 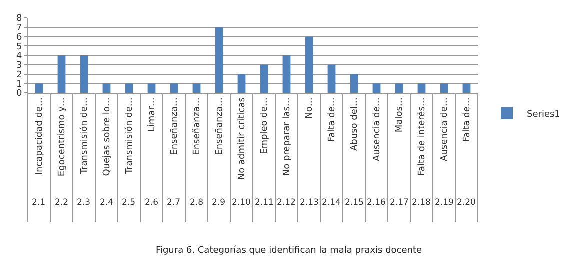 What do you see at coordinates (376, 203) in the screenshot?
I see `text: 2.16` at bounding box center [376, 203].